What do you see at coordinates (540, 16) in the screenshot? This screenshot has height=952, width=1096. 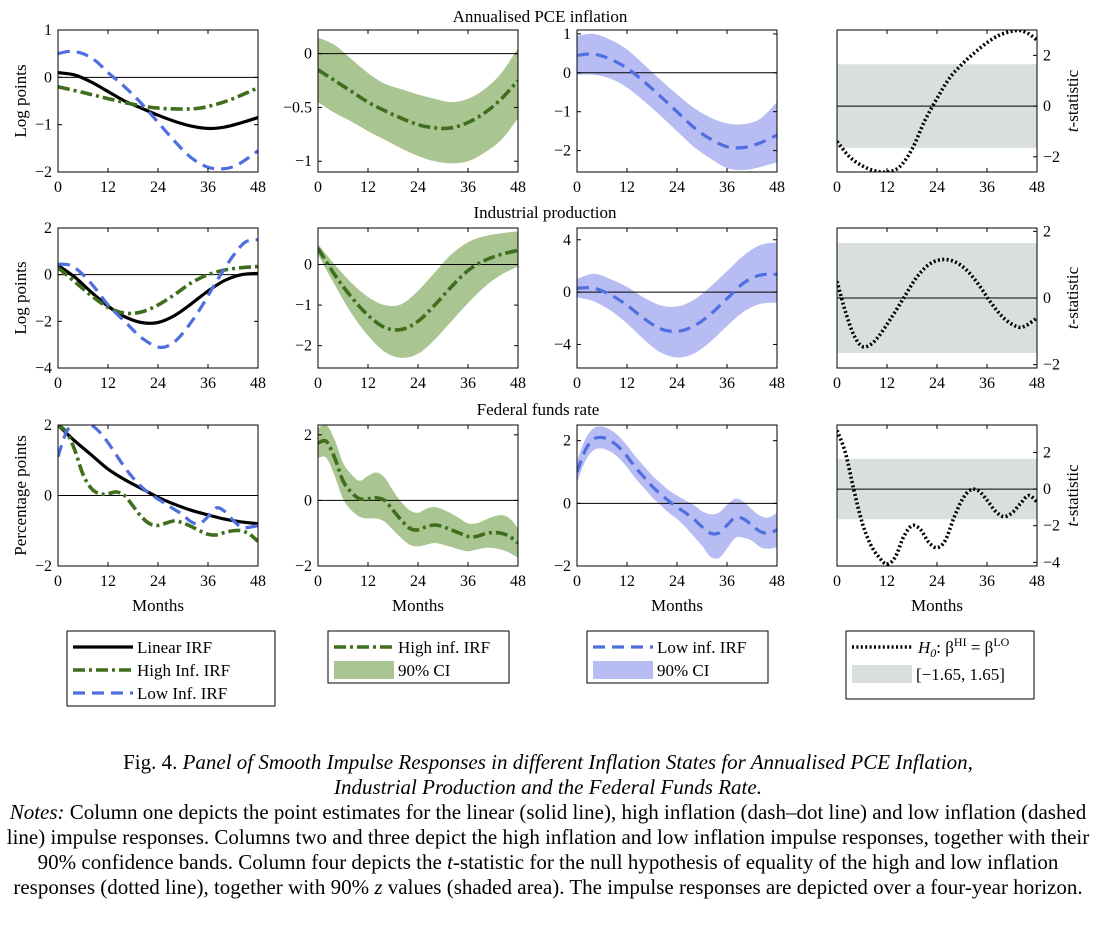 I see `row-title-pce: Annualised PCE inflation` at bounding box center [540, 16].